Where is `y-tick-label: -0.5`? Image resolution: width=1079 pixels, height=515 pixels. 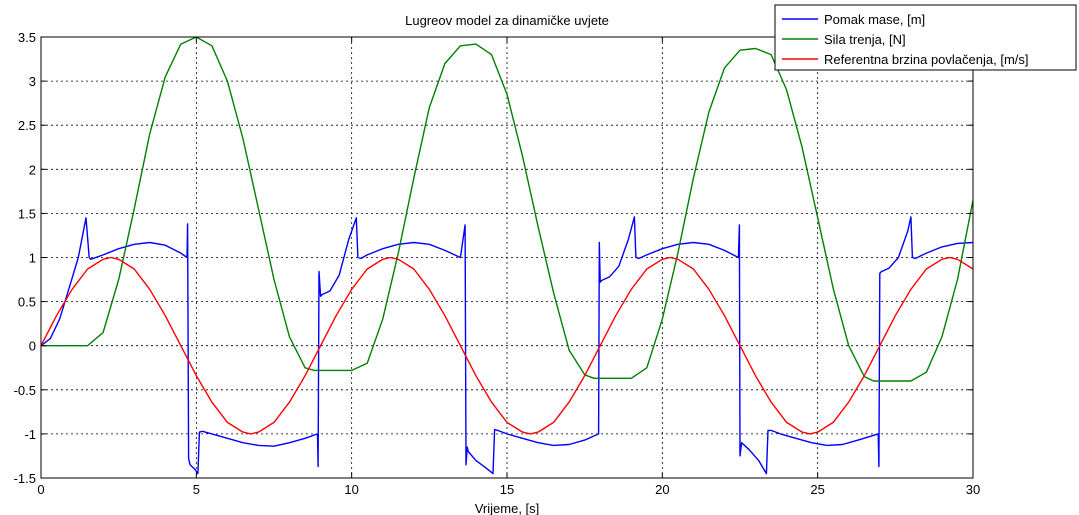
y-tick-label: -0.5 is located at coordinates (25, 390).